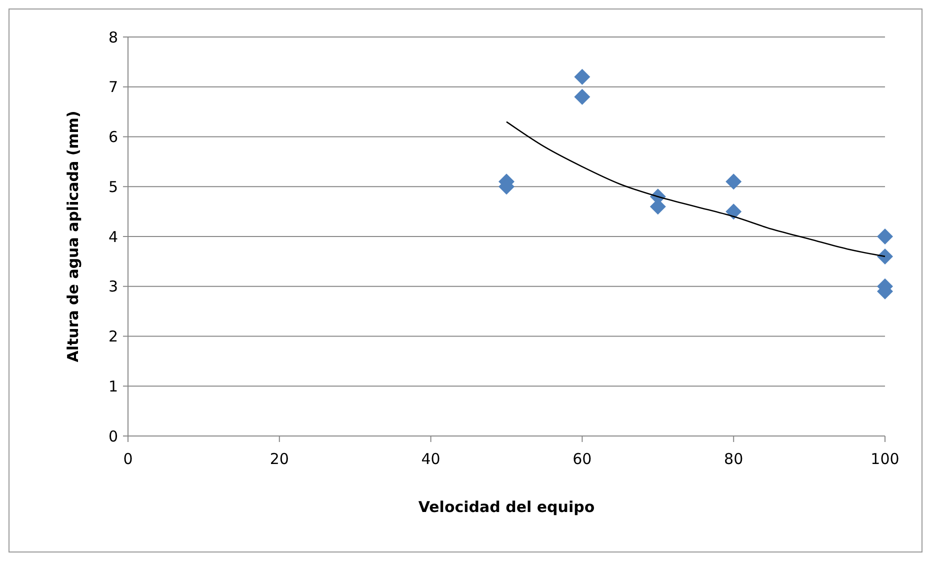  I want to click on y-axis-title: Altura de agua aplicada (mm), so click(73, 236).